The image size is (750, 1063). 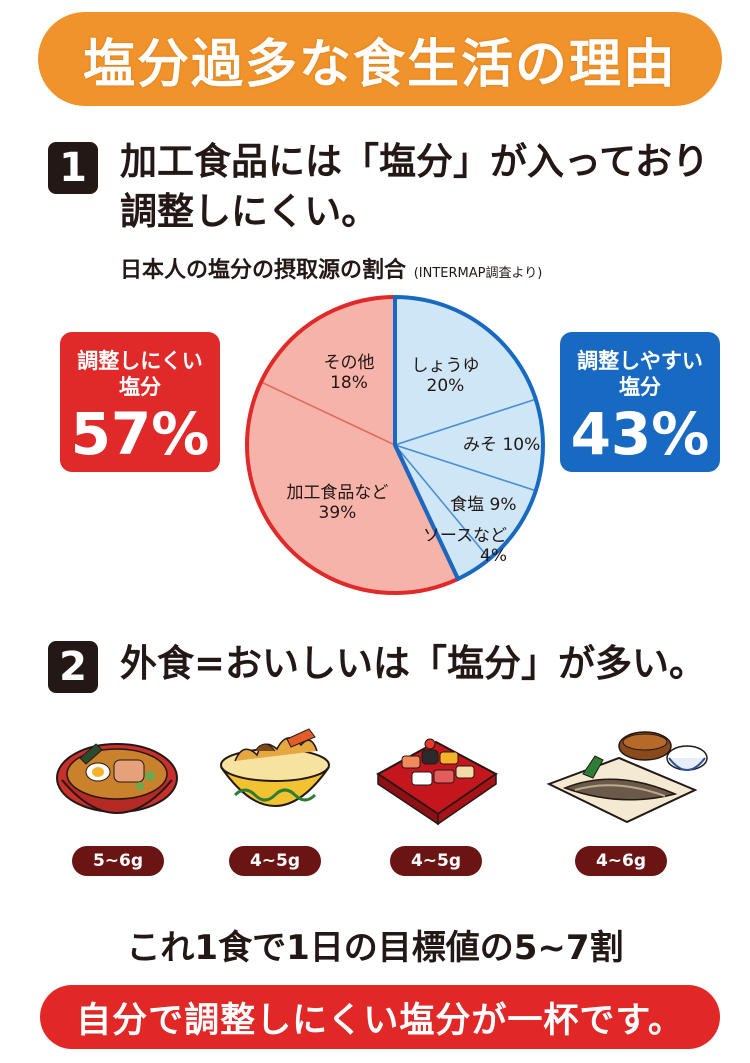 I want to click on easy-box-line2: 塩分, so click(x=640, y=387).